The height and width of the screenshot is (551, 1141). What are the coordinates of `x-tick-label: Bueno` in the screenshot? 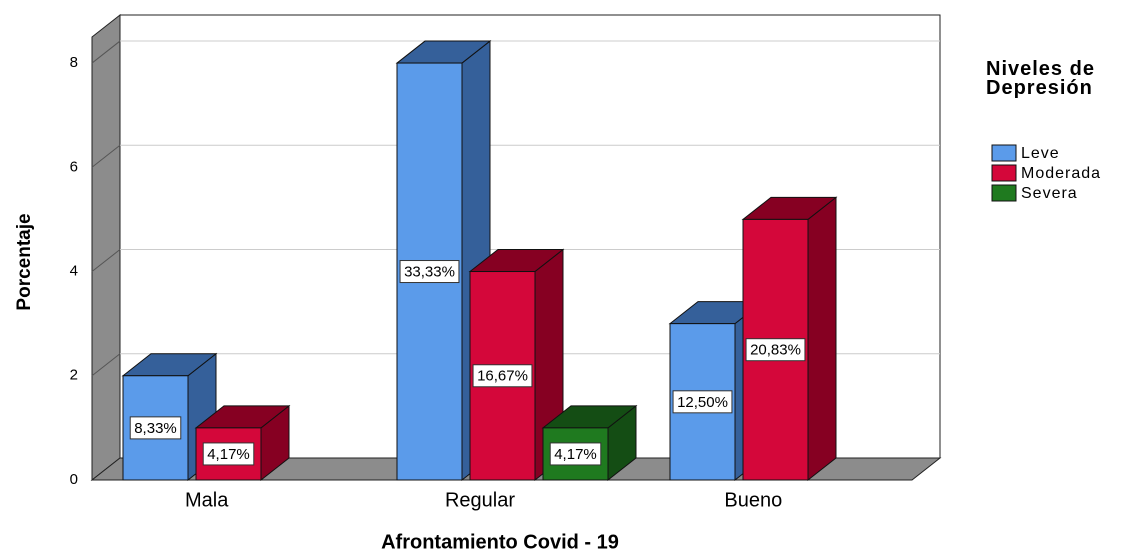 It's located at (753, 500).